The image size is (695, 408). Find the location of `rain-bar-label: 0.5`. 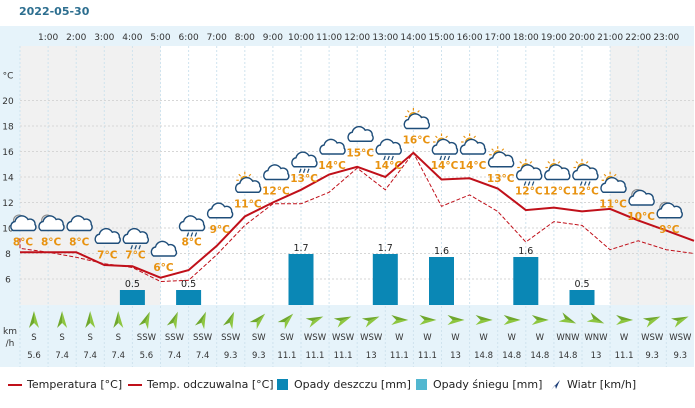

rain-bar-label: 0.5 is located at coordinates (581, 284).